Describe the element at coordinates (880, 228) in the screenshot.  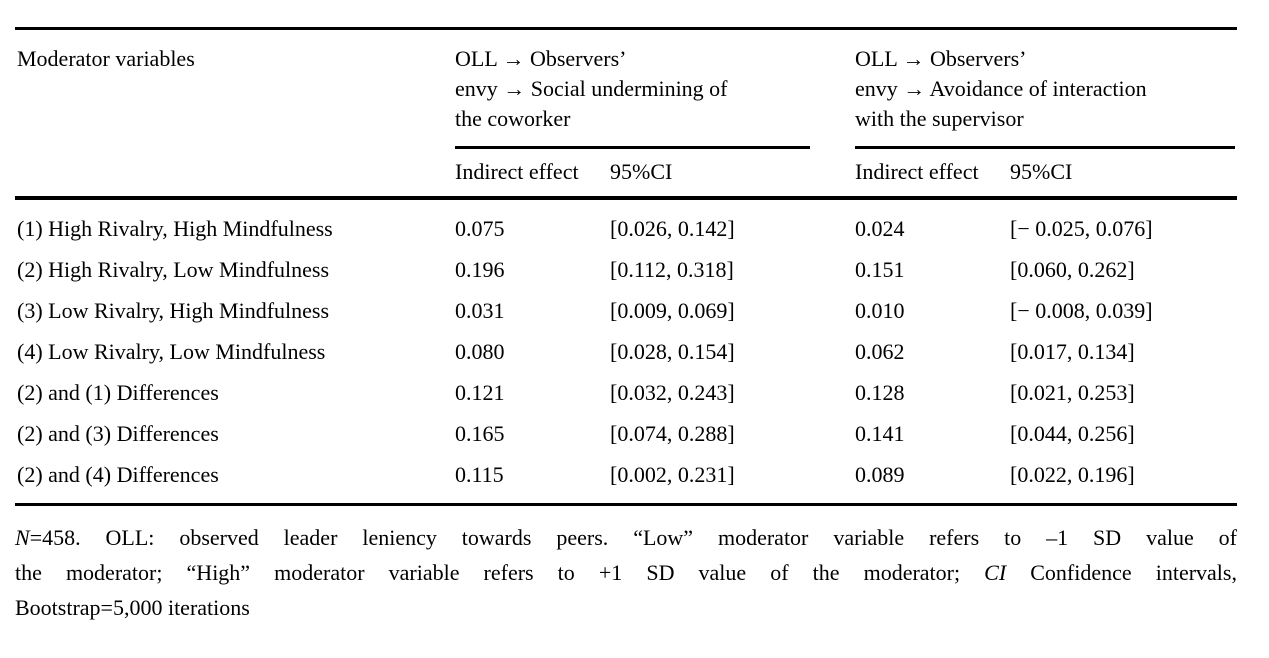
I see `indirect-effect-2: 0.024` at that location.